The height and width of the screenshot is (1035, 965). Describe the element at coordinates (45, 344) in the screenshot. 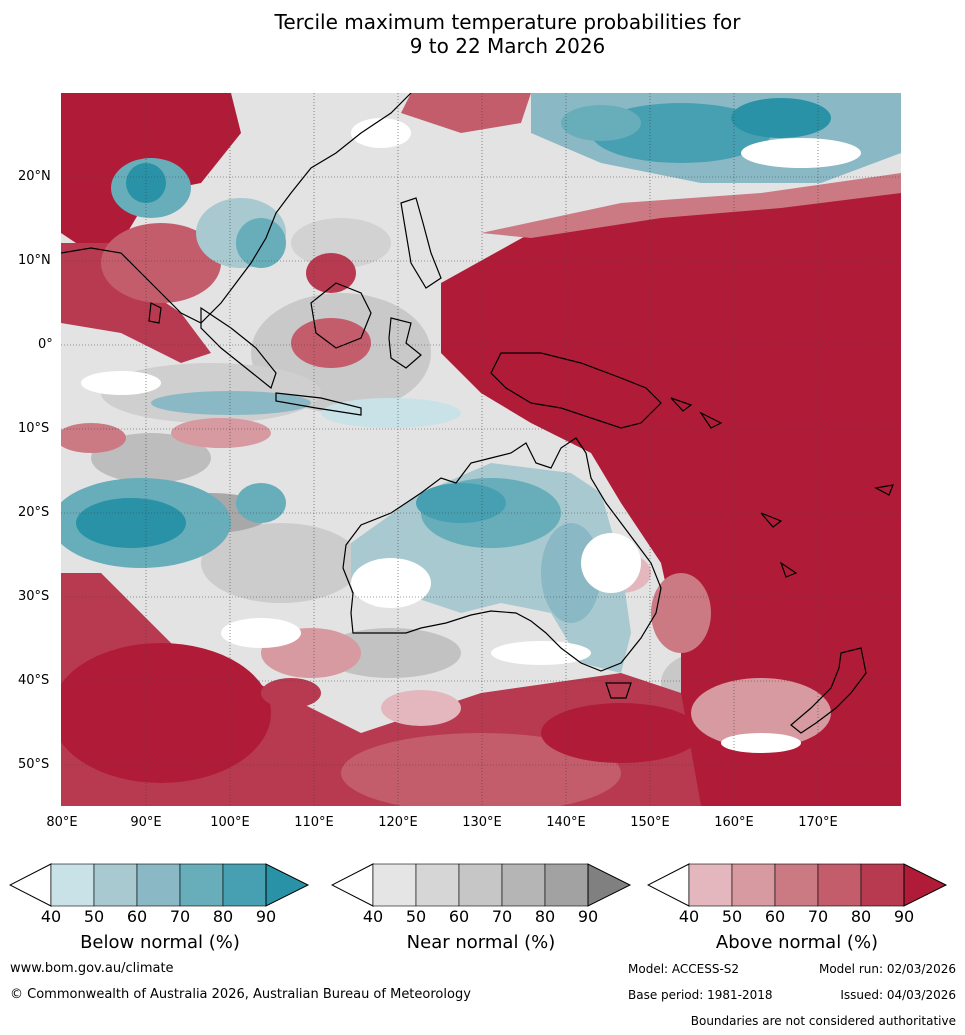

I see `lat-label: 0°` at that location.